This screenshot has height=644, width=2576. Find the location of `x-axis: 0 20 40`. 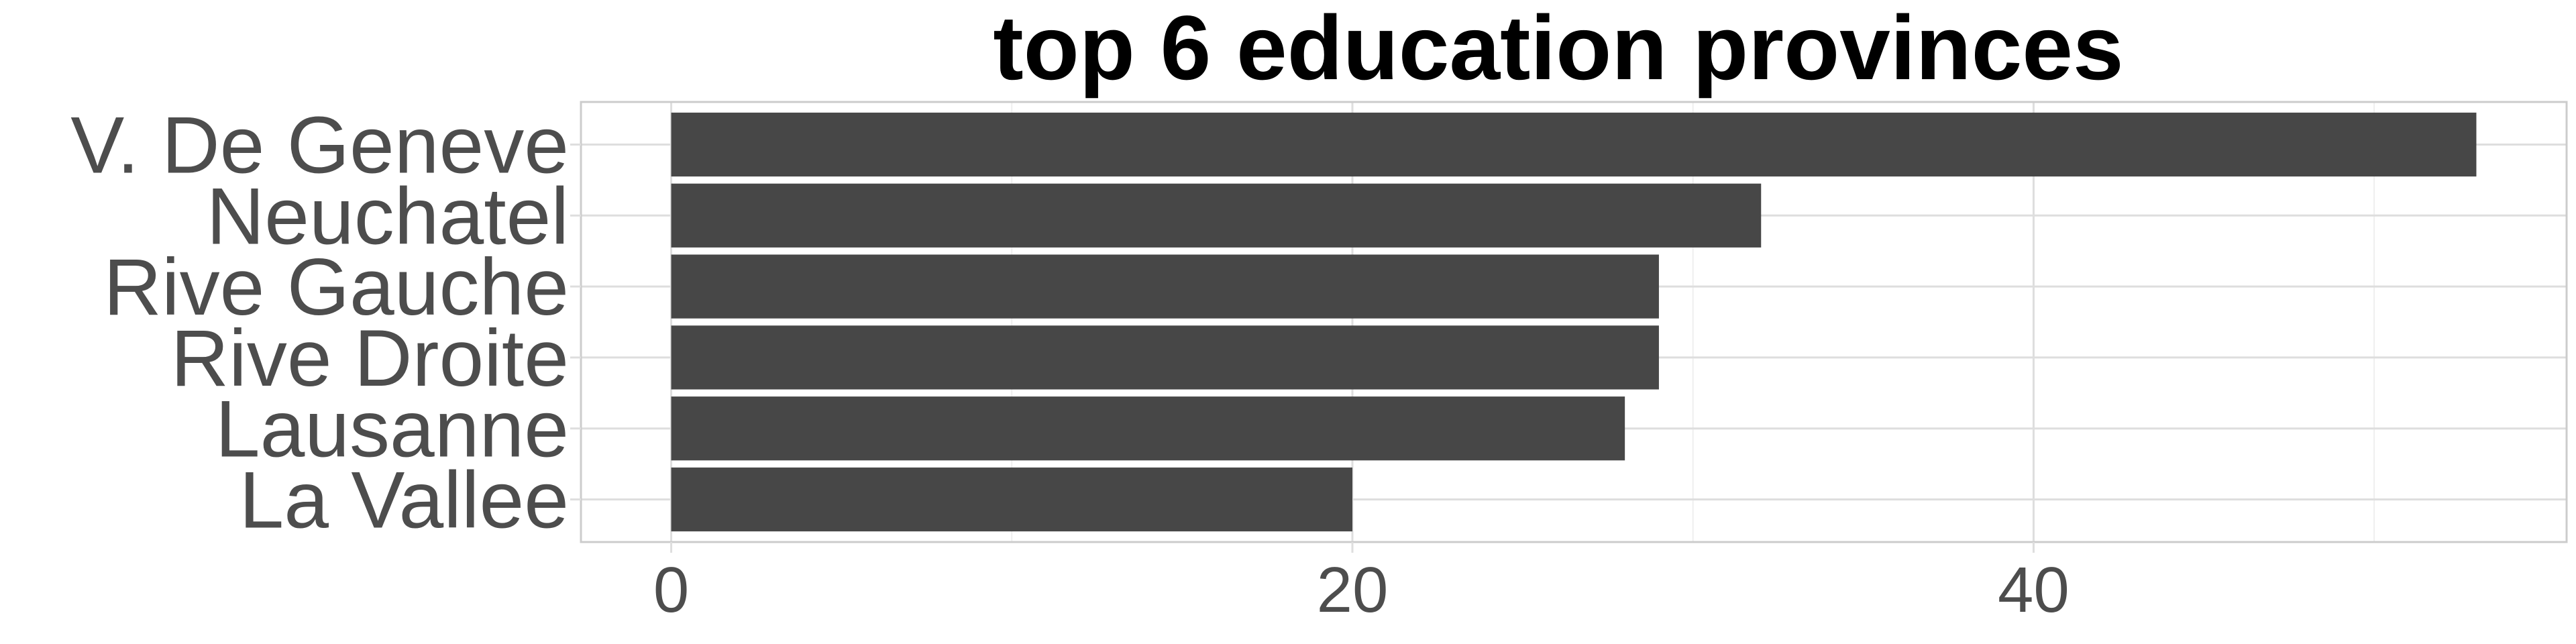

x-axis: 0 20 40 is located at coordinates (1361, 584).